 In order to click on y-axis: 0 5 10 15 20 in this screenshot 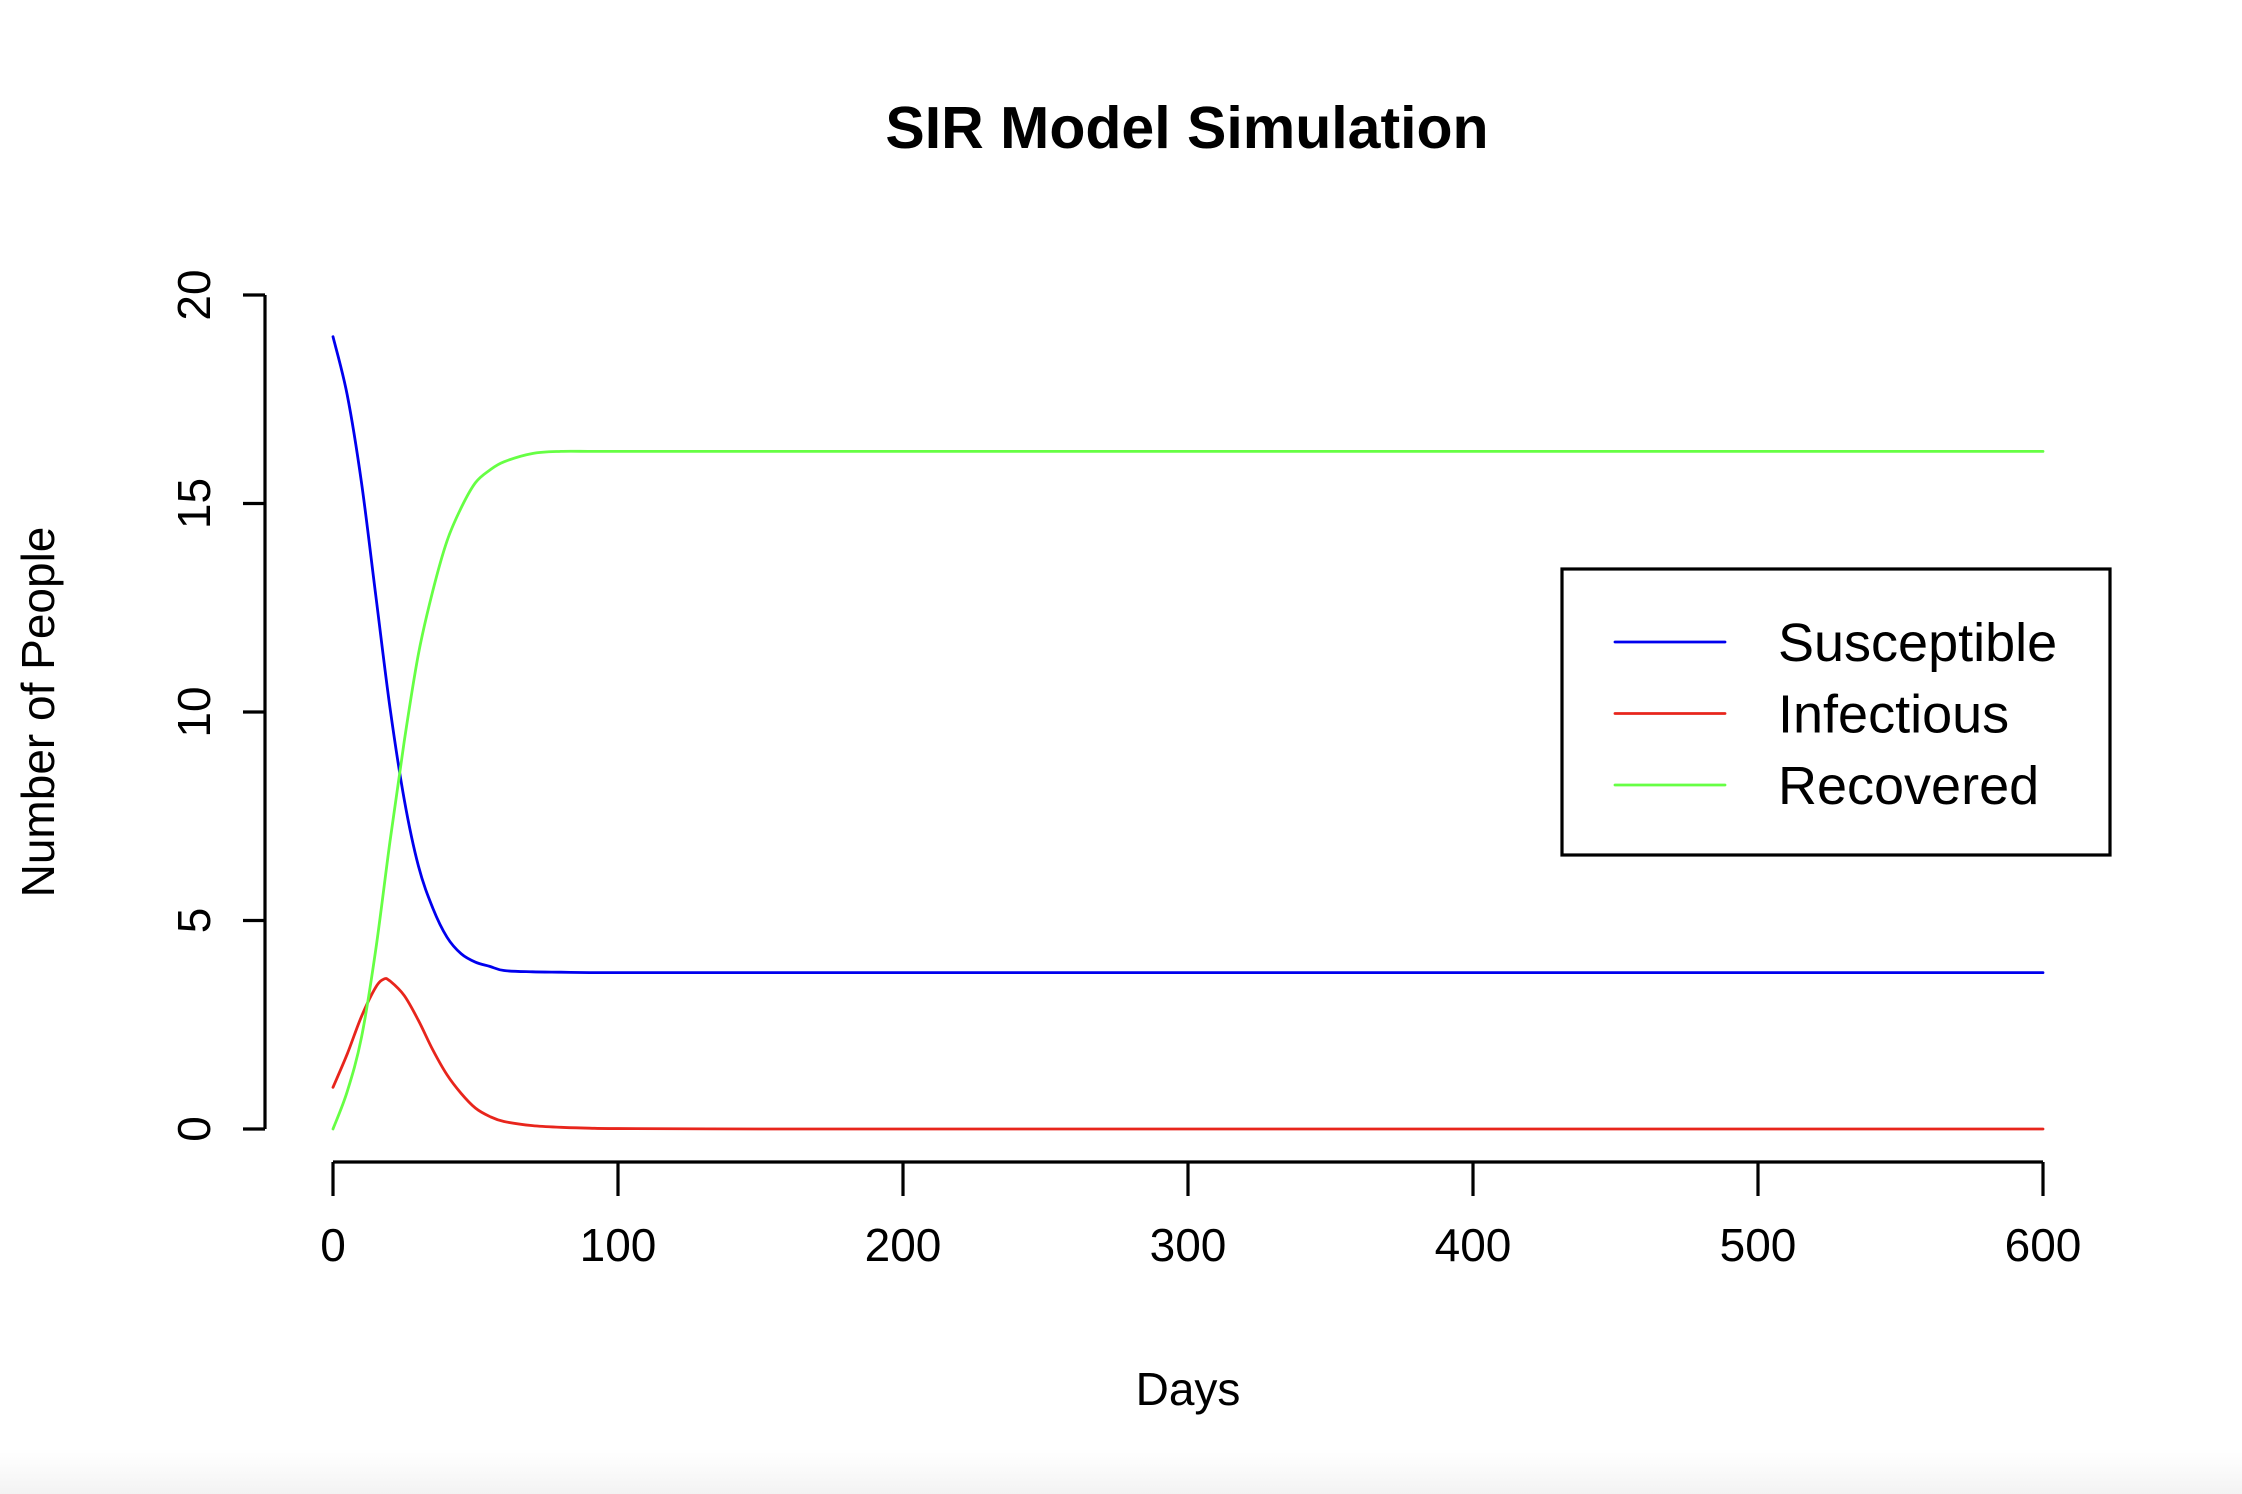, I will do `click(217, 705)`.